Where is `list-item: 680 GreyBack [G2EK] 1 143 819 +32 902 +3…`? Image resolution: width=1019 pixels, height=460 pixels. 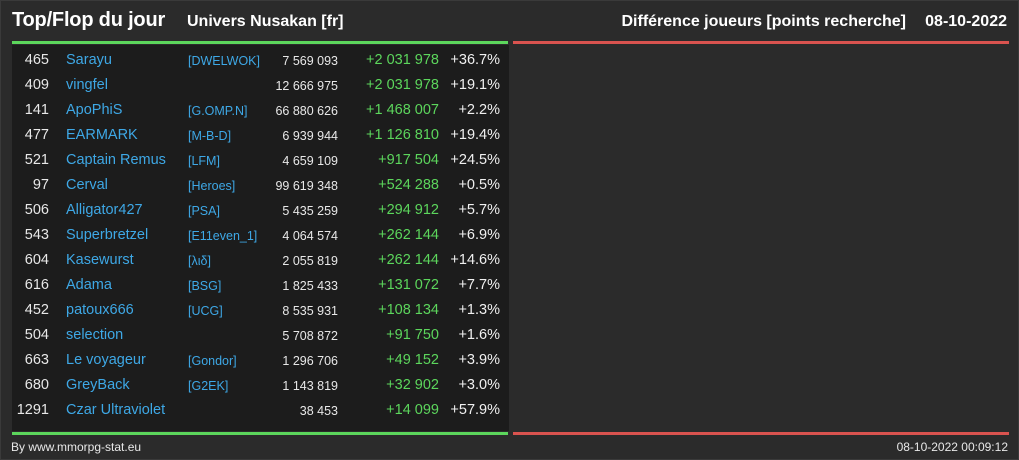 list-item: 680 GreyBack [G2EK] 1 143 819 +32 902 +3… is located at coordinates (260, 386).